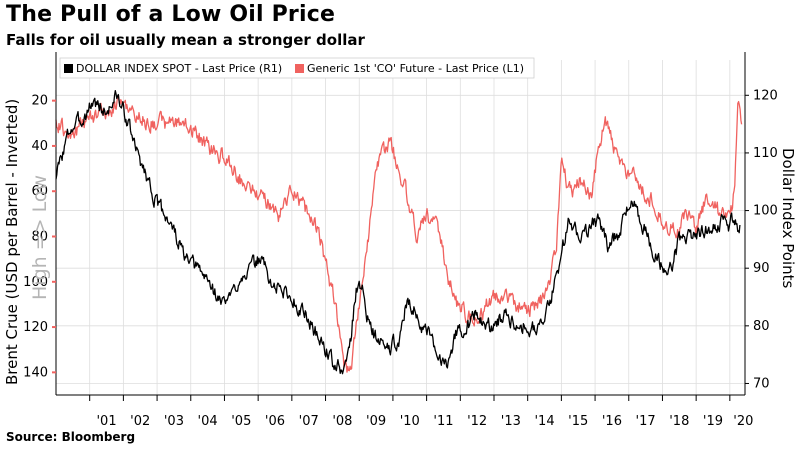 The width and height of the screenshot is (800, 450). Describe the element at coordinates (174, 421) in the screenshot. I see `x-tick-label: '03` at that location.